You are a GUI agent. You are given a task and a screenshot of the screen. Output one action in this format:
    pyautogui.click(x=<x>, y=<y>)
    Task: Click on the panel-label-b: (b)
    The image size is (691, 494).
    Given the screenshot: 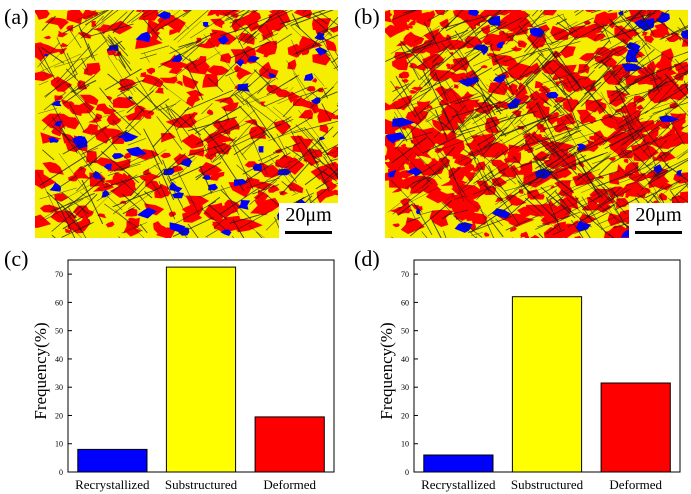 What is the action you would take?
    pyautogui.click(x=367, y=16)
    